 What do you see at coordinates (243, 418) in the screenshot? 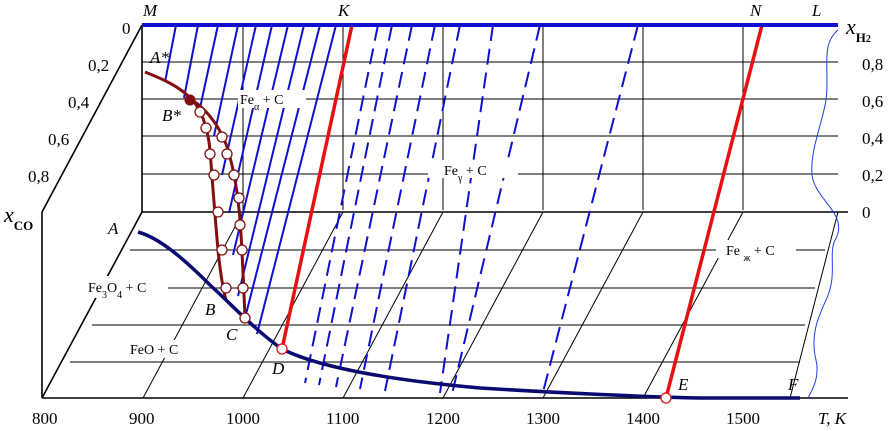
I see `t-tick-1000: 1000` at bounding box center [243, 418].